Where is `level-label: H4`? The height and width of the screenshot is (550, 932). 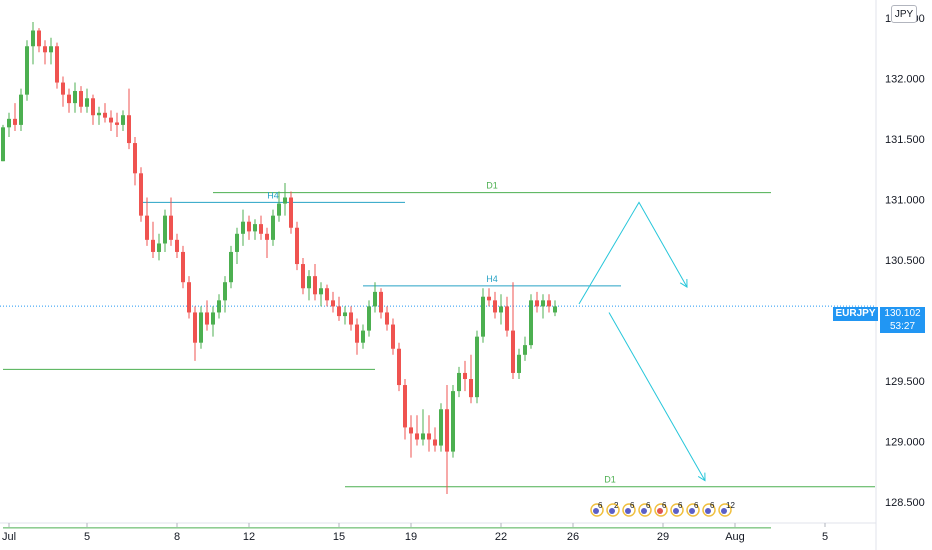 level-label: H4 is located at coordinates (273, 195).